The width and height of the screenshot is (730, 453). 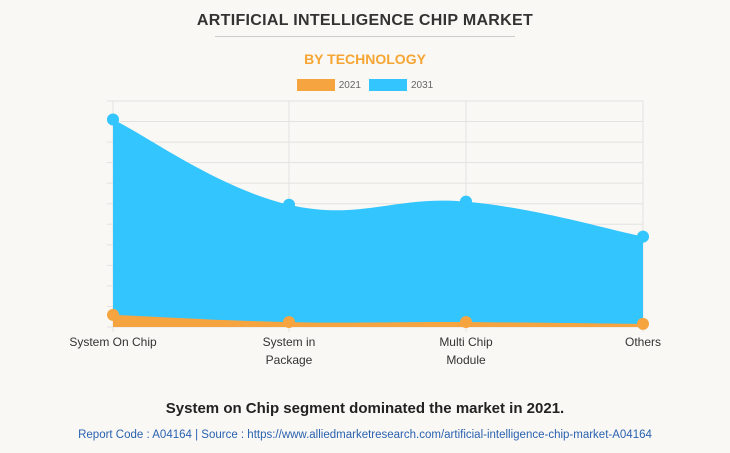 What do you see at coordinates (349, 85) in the screenshot?
I see `legend-label: 2021` at bounding box center [349, 85].